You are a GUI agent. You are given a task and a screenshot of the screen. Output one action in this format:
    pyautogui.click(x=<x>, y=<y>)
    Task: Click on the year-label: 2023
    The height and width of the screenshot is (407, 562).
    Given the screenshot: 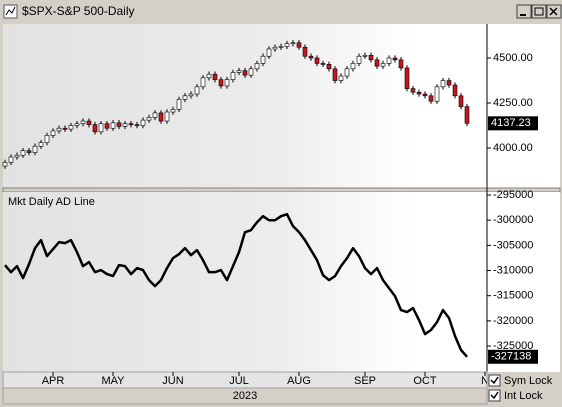 What is the action you would take?
    pyautogui.click(x=245, y=396)
    